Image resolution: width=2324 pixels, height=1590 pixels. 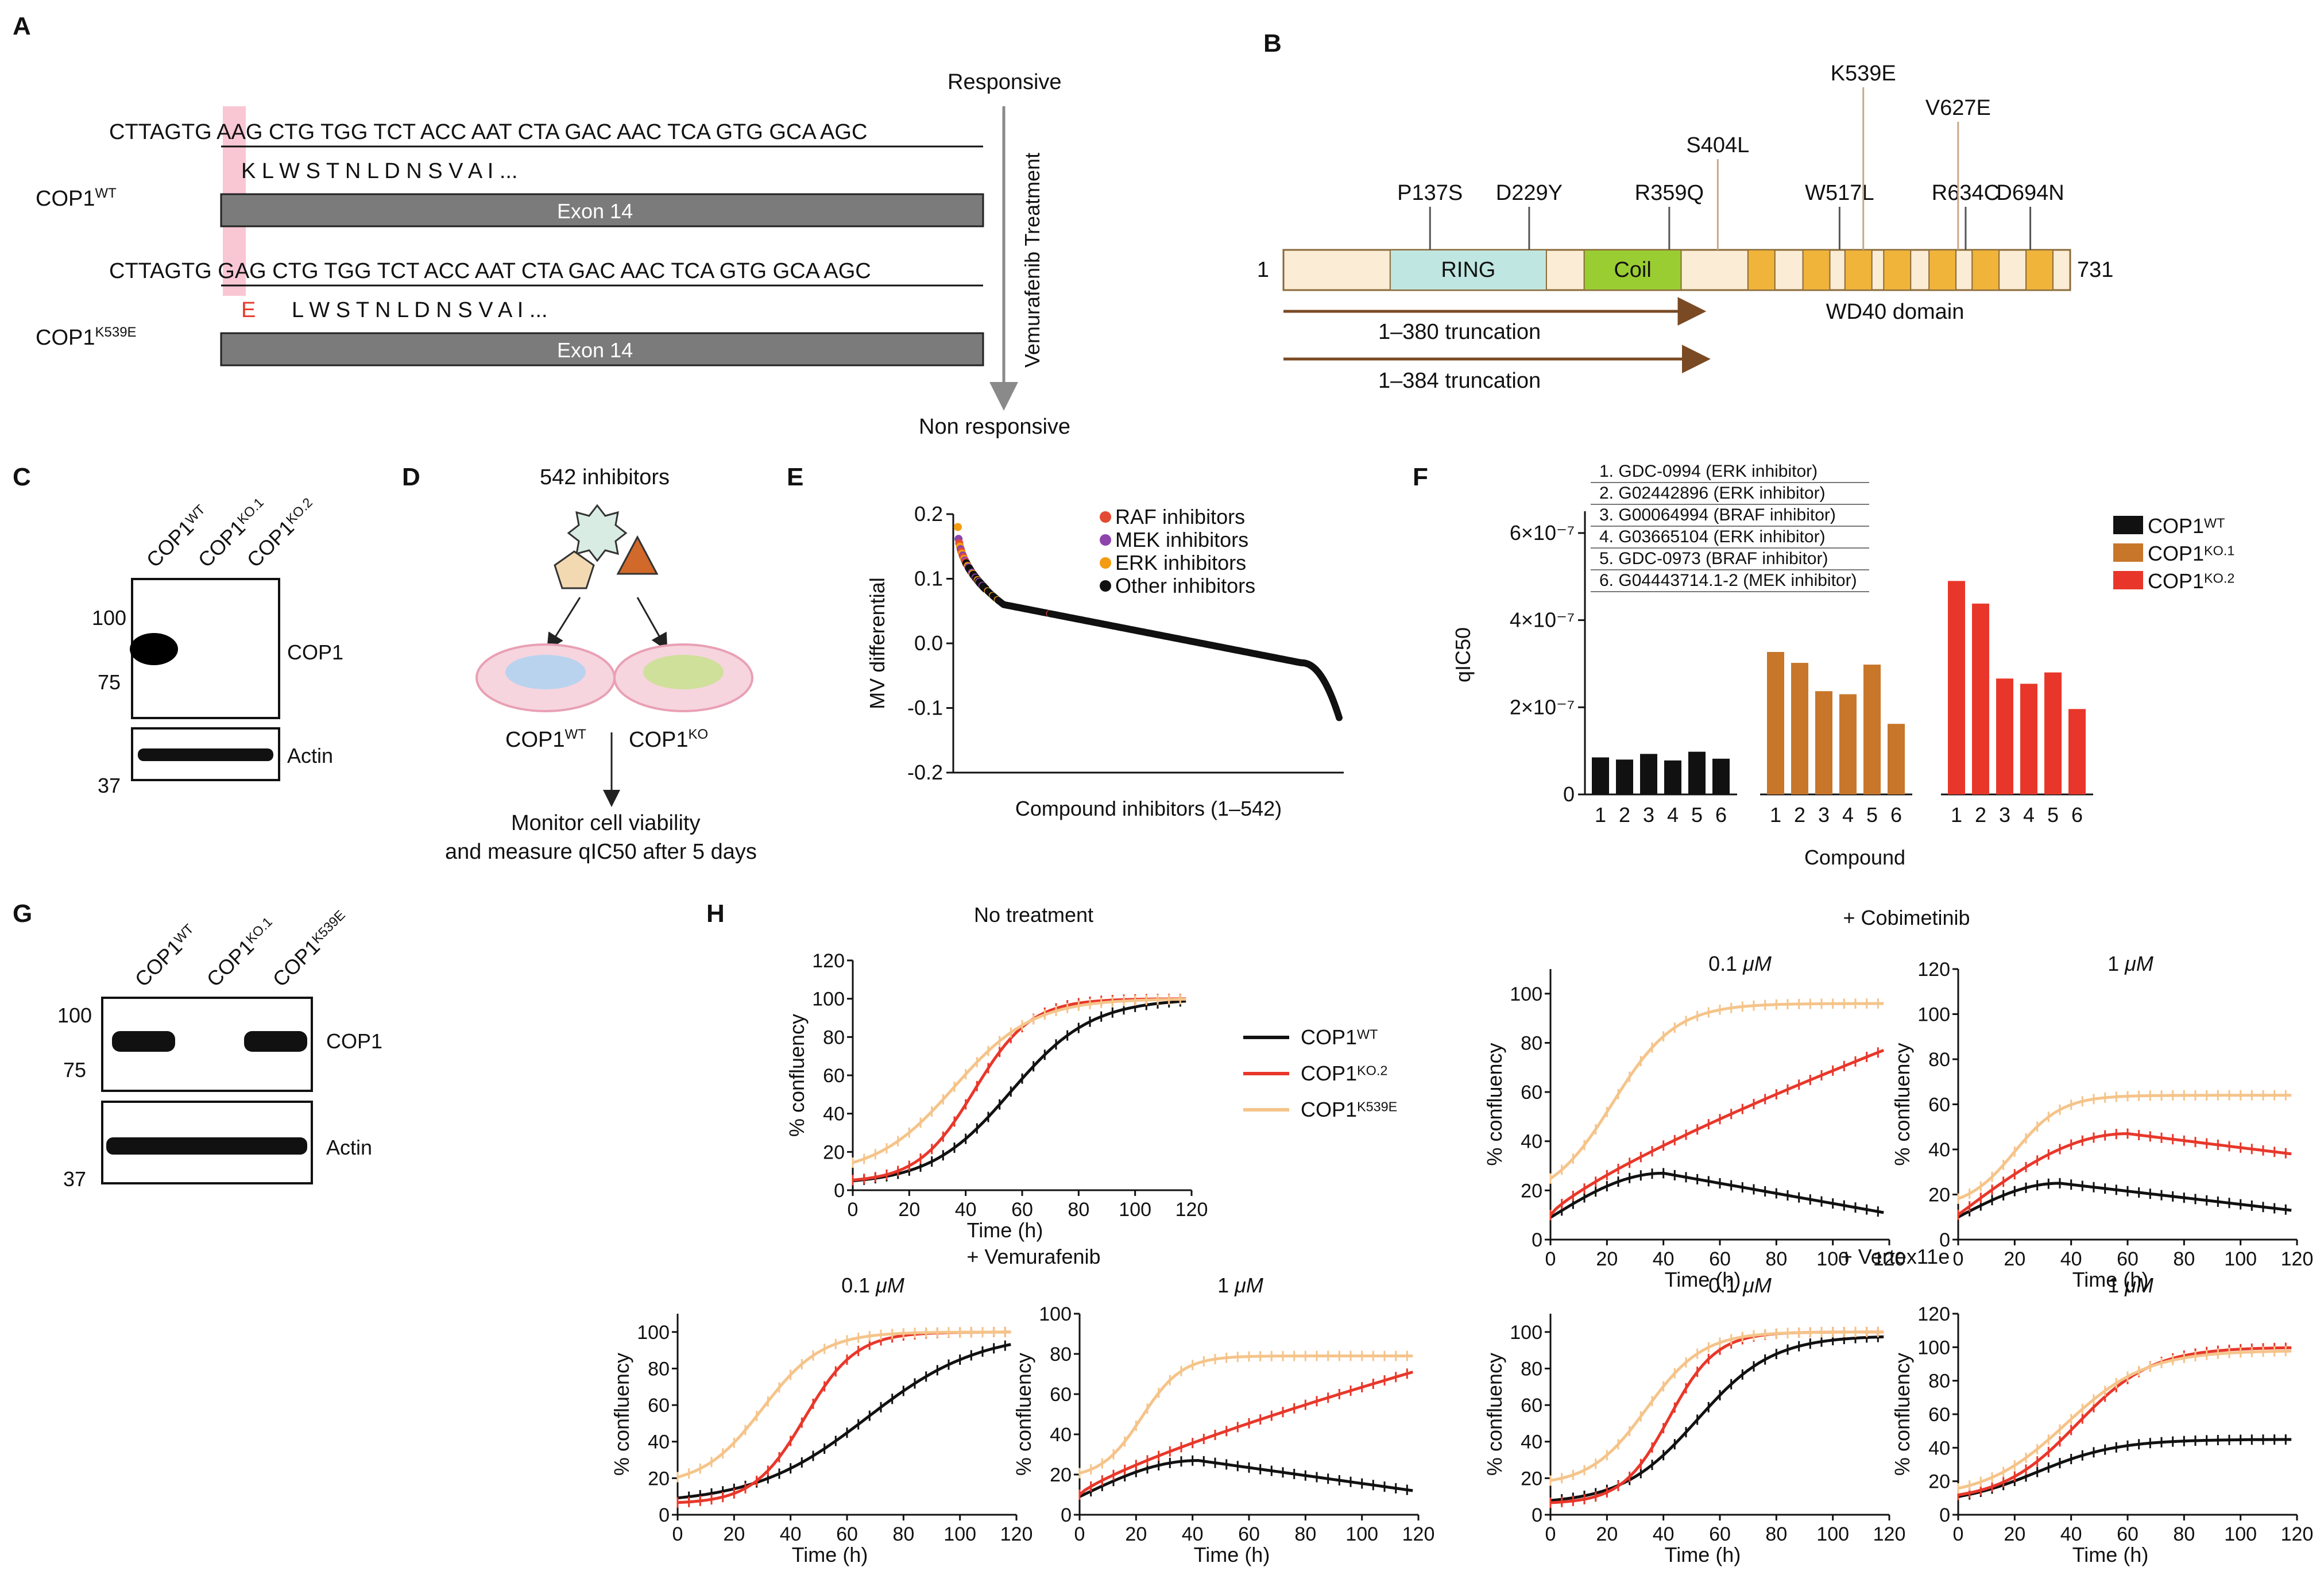 What do you see at coordinates (2130, 1285) in the screenshot?
I see `h-conc-vertex-high: 1 μM` at bounding box center [2130, 1285].